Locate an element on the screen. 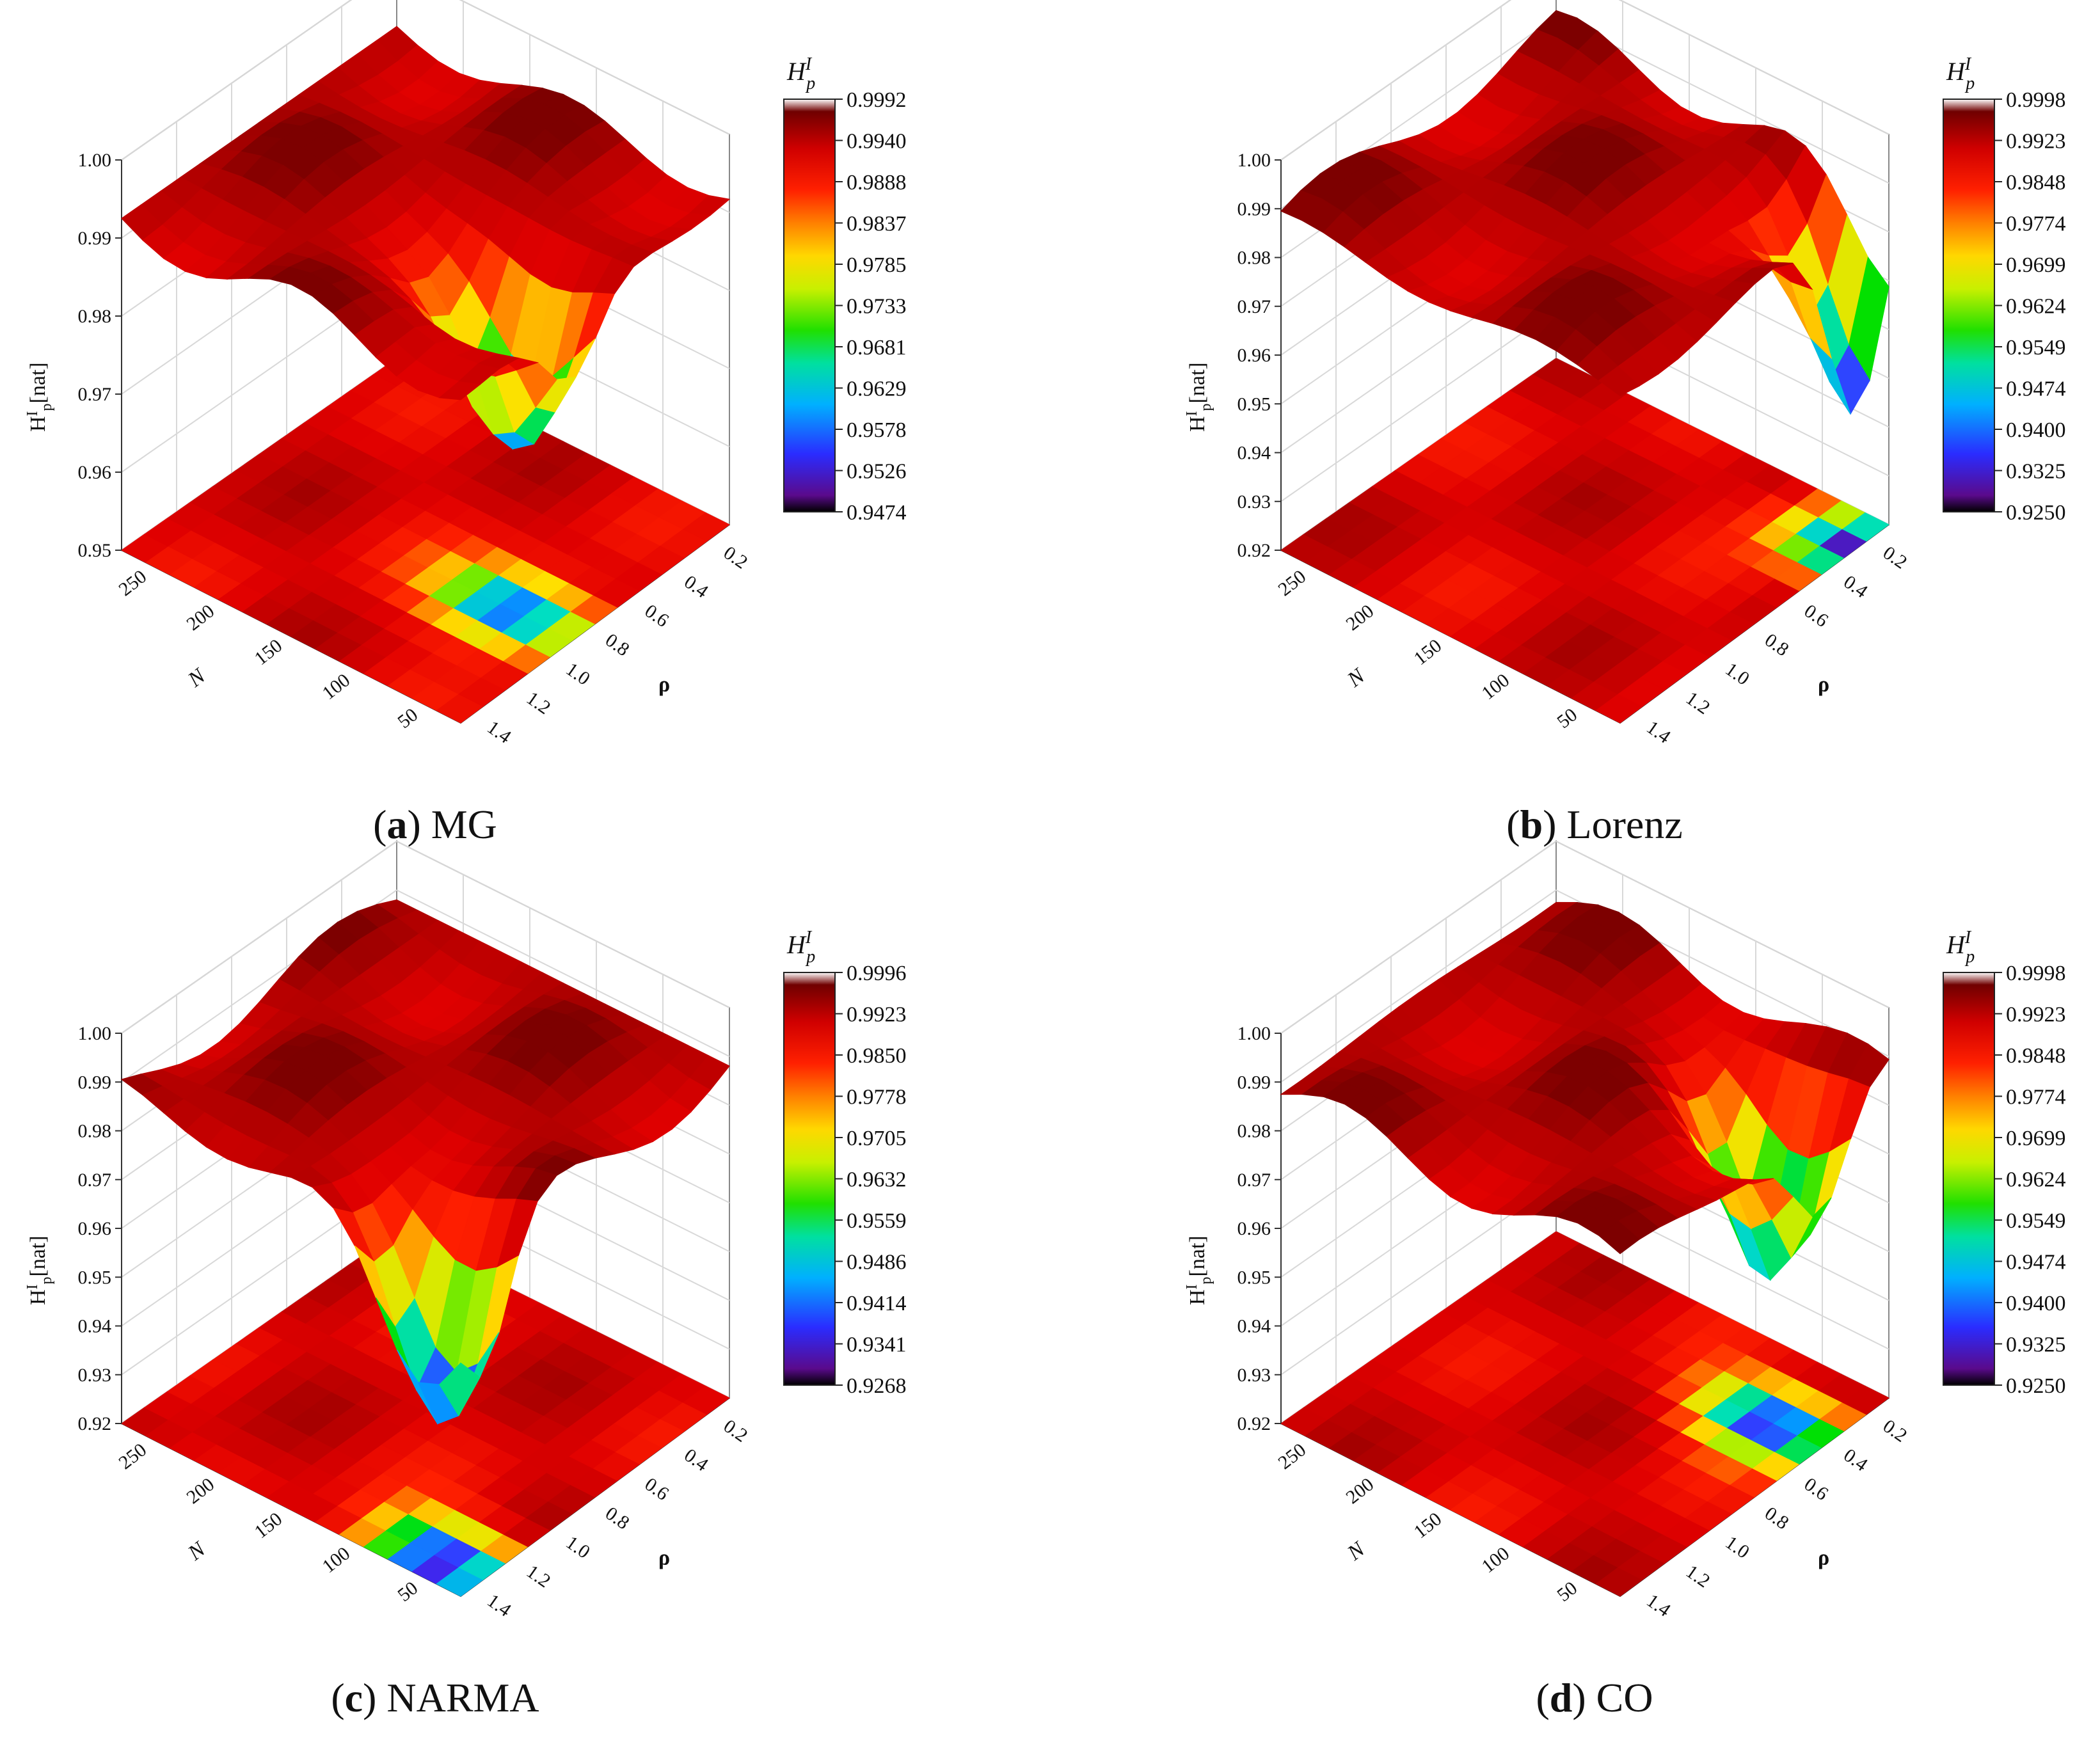 The height and width of the screenshot is (1737, 2100). z-tick-label: 0.93 is located at coordinates (1254, 501).